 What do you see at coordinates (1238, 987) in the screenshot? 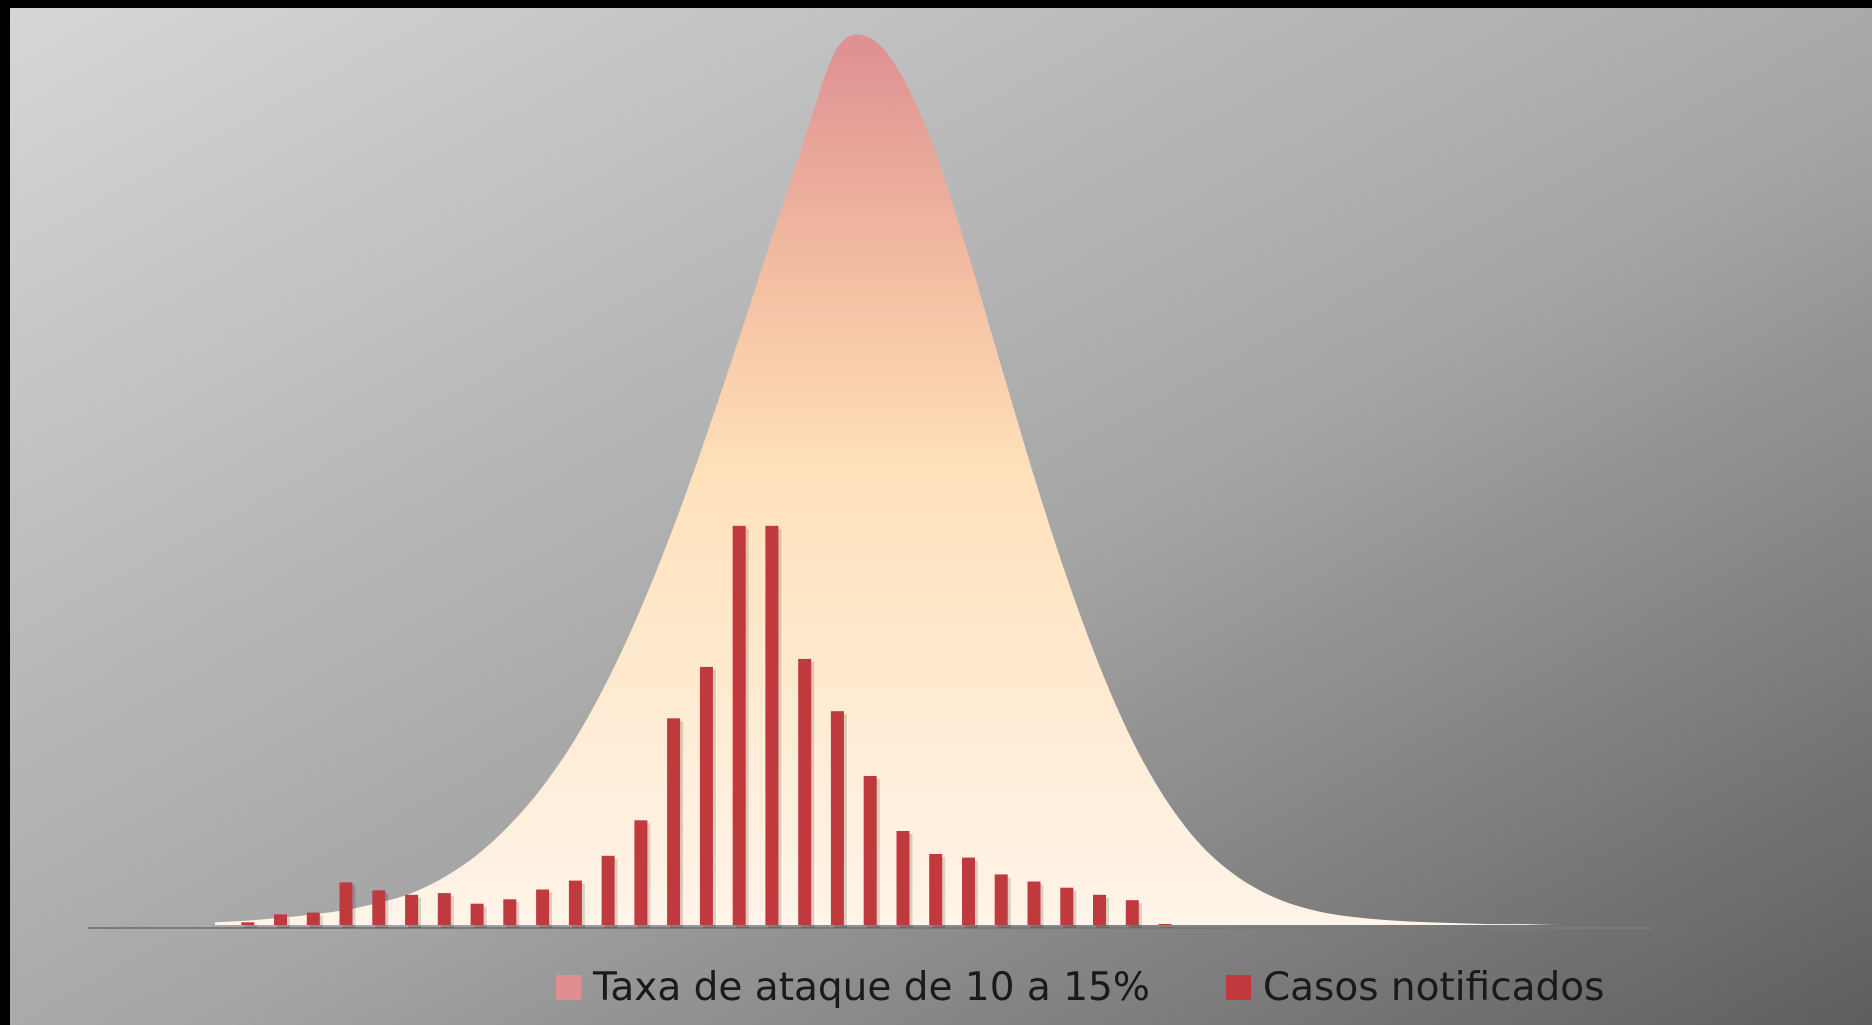
I see `legend-swatch-casos` at bounding box center [1238, 987].